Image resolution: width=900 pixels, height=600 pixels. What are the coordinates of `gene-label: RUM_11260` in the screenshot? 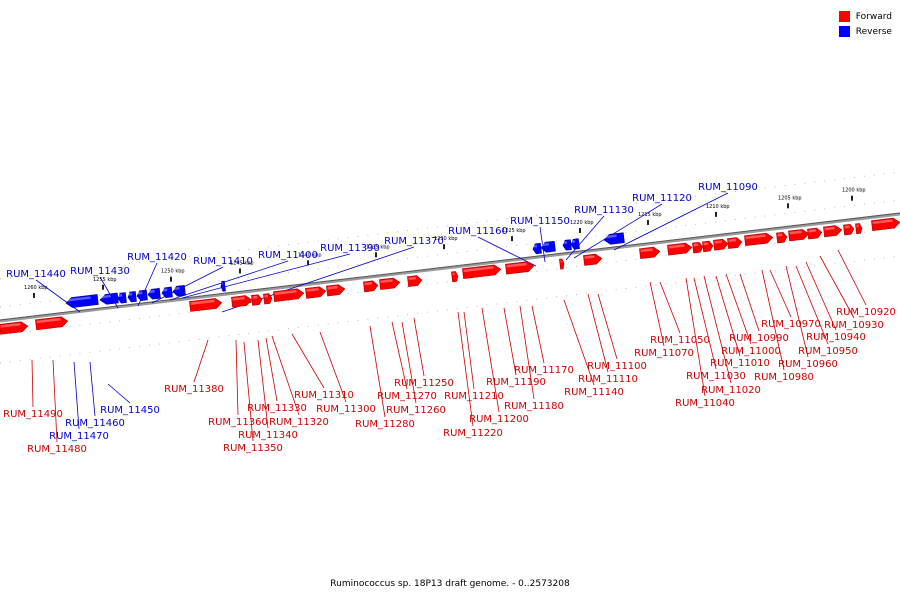 It's located at (416, 410).